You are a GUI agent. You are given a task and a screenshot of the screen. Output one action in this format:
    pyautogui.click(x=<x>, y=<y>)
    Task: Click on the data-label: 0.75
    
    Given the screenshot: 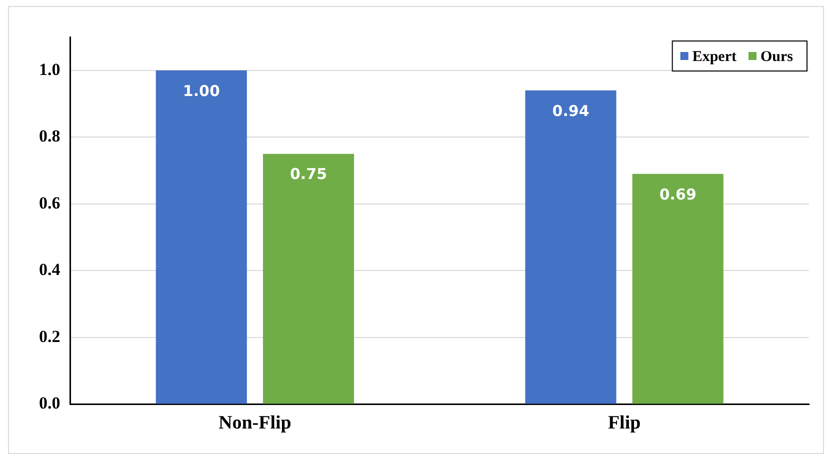 What is the action you would take?
    pyautogui.click(x=309, y=174)
    